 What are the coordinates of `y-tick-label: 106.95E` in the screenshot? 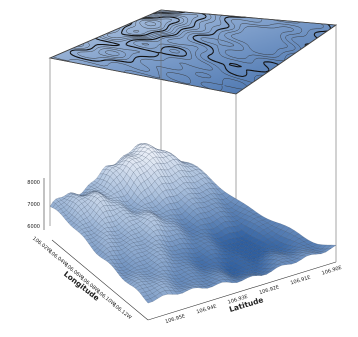 It's located at (176, 319).